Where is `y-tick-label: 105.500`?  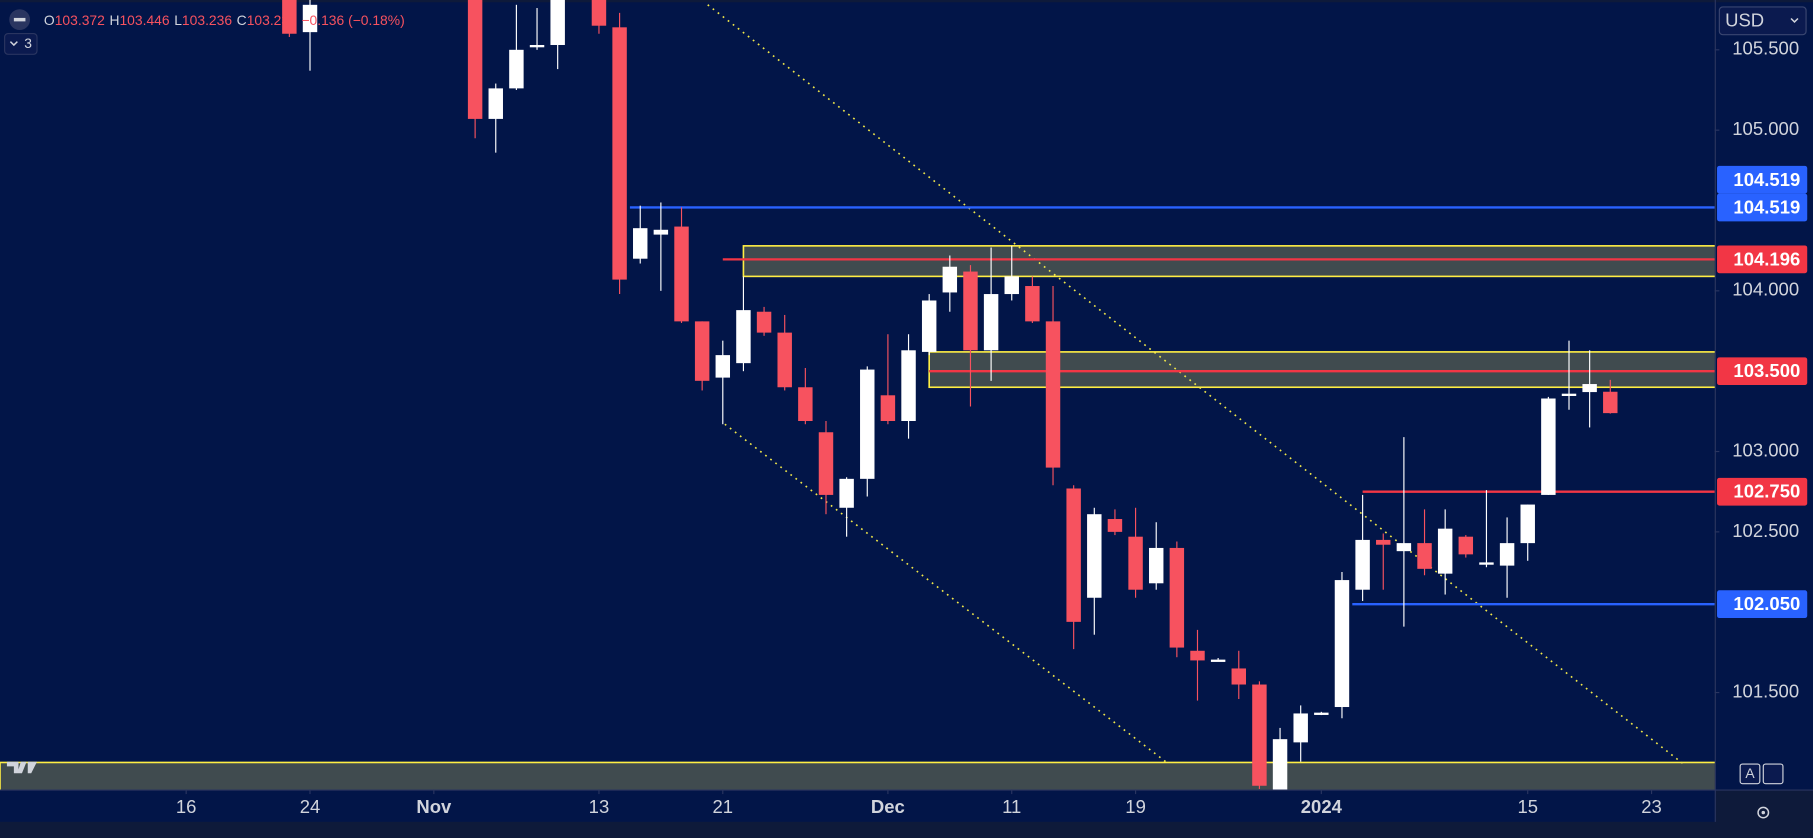
y-tick-label: 105.500 is located at coordinates (1765, 48).